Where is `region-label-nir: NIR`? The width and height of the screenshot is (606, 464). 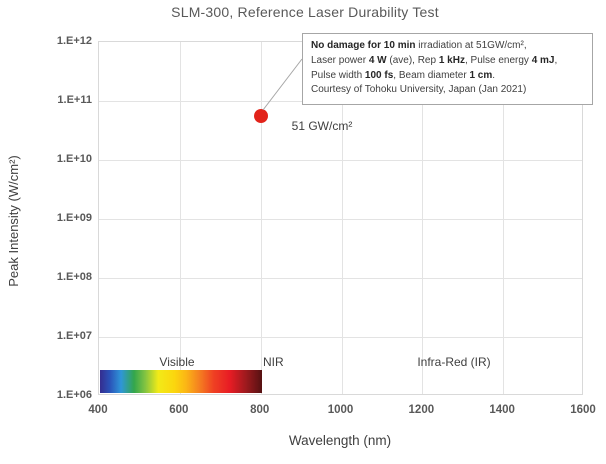 region-label-nir: NIR is located at coordinates (273, 362).